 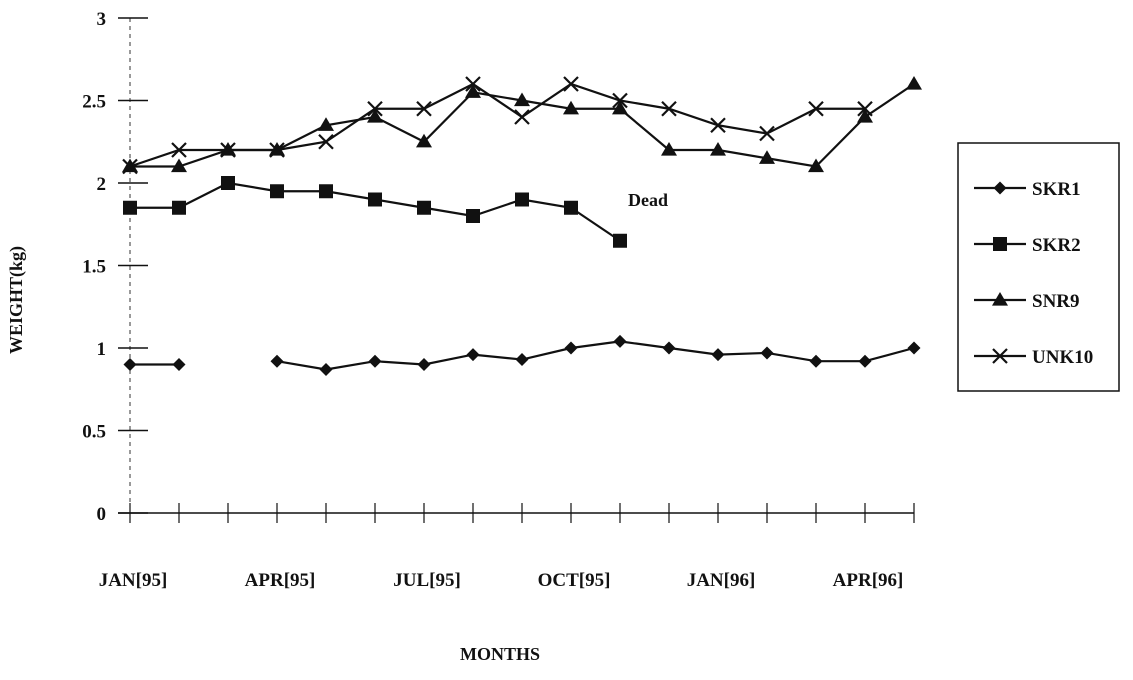 I want to click on y-tick-label: 1, so click(x=102, y=349).